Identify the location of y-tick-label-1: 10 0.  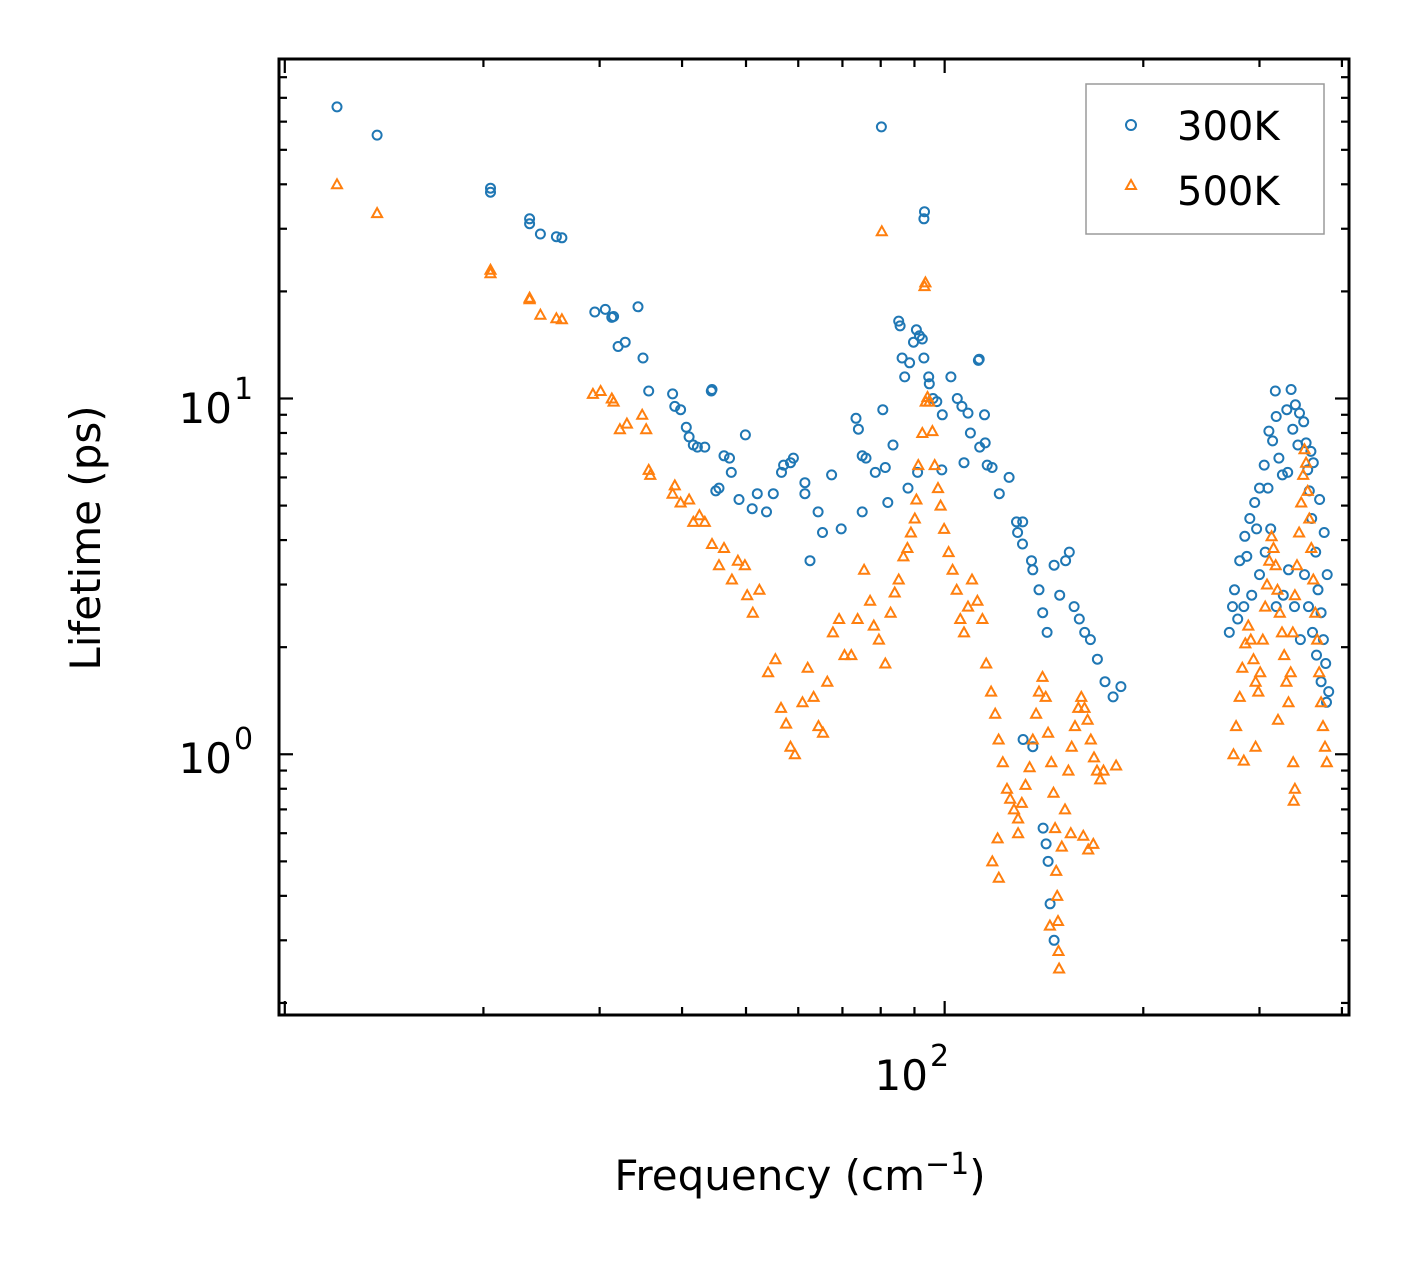
(216, 752).